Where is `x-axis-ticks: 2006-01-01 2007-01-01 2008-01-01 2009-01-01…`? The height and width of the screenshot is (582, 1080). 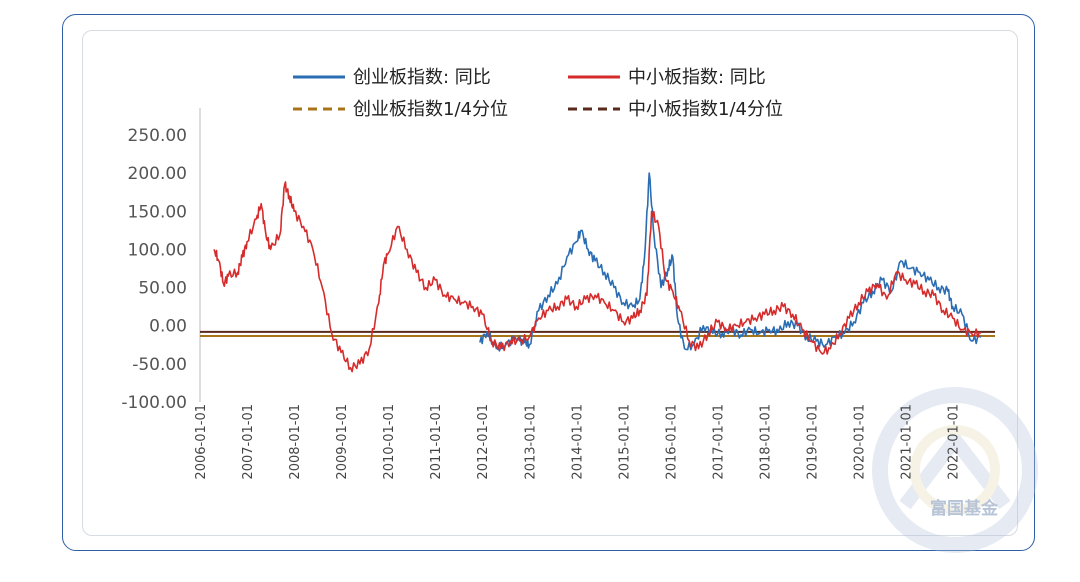 x-axis-ticks: 2006-01-01 2007-01-01 2008-01-01 2009-01-01… is located at coordinates (578, 442).